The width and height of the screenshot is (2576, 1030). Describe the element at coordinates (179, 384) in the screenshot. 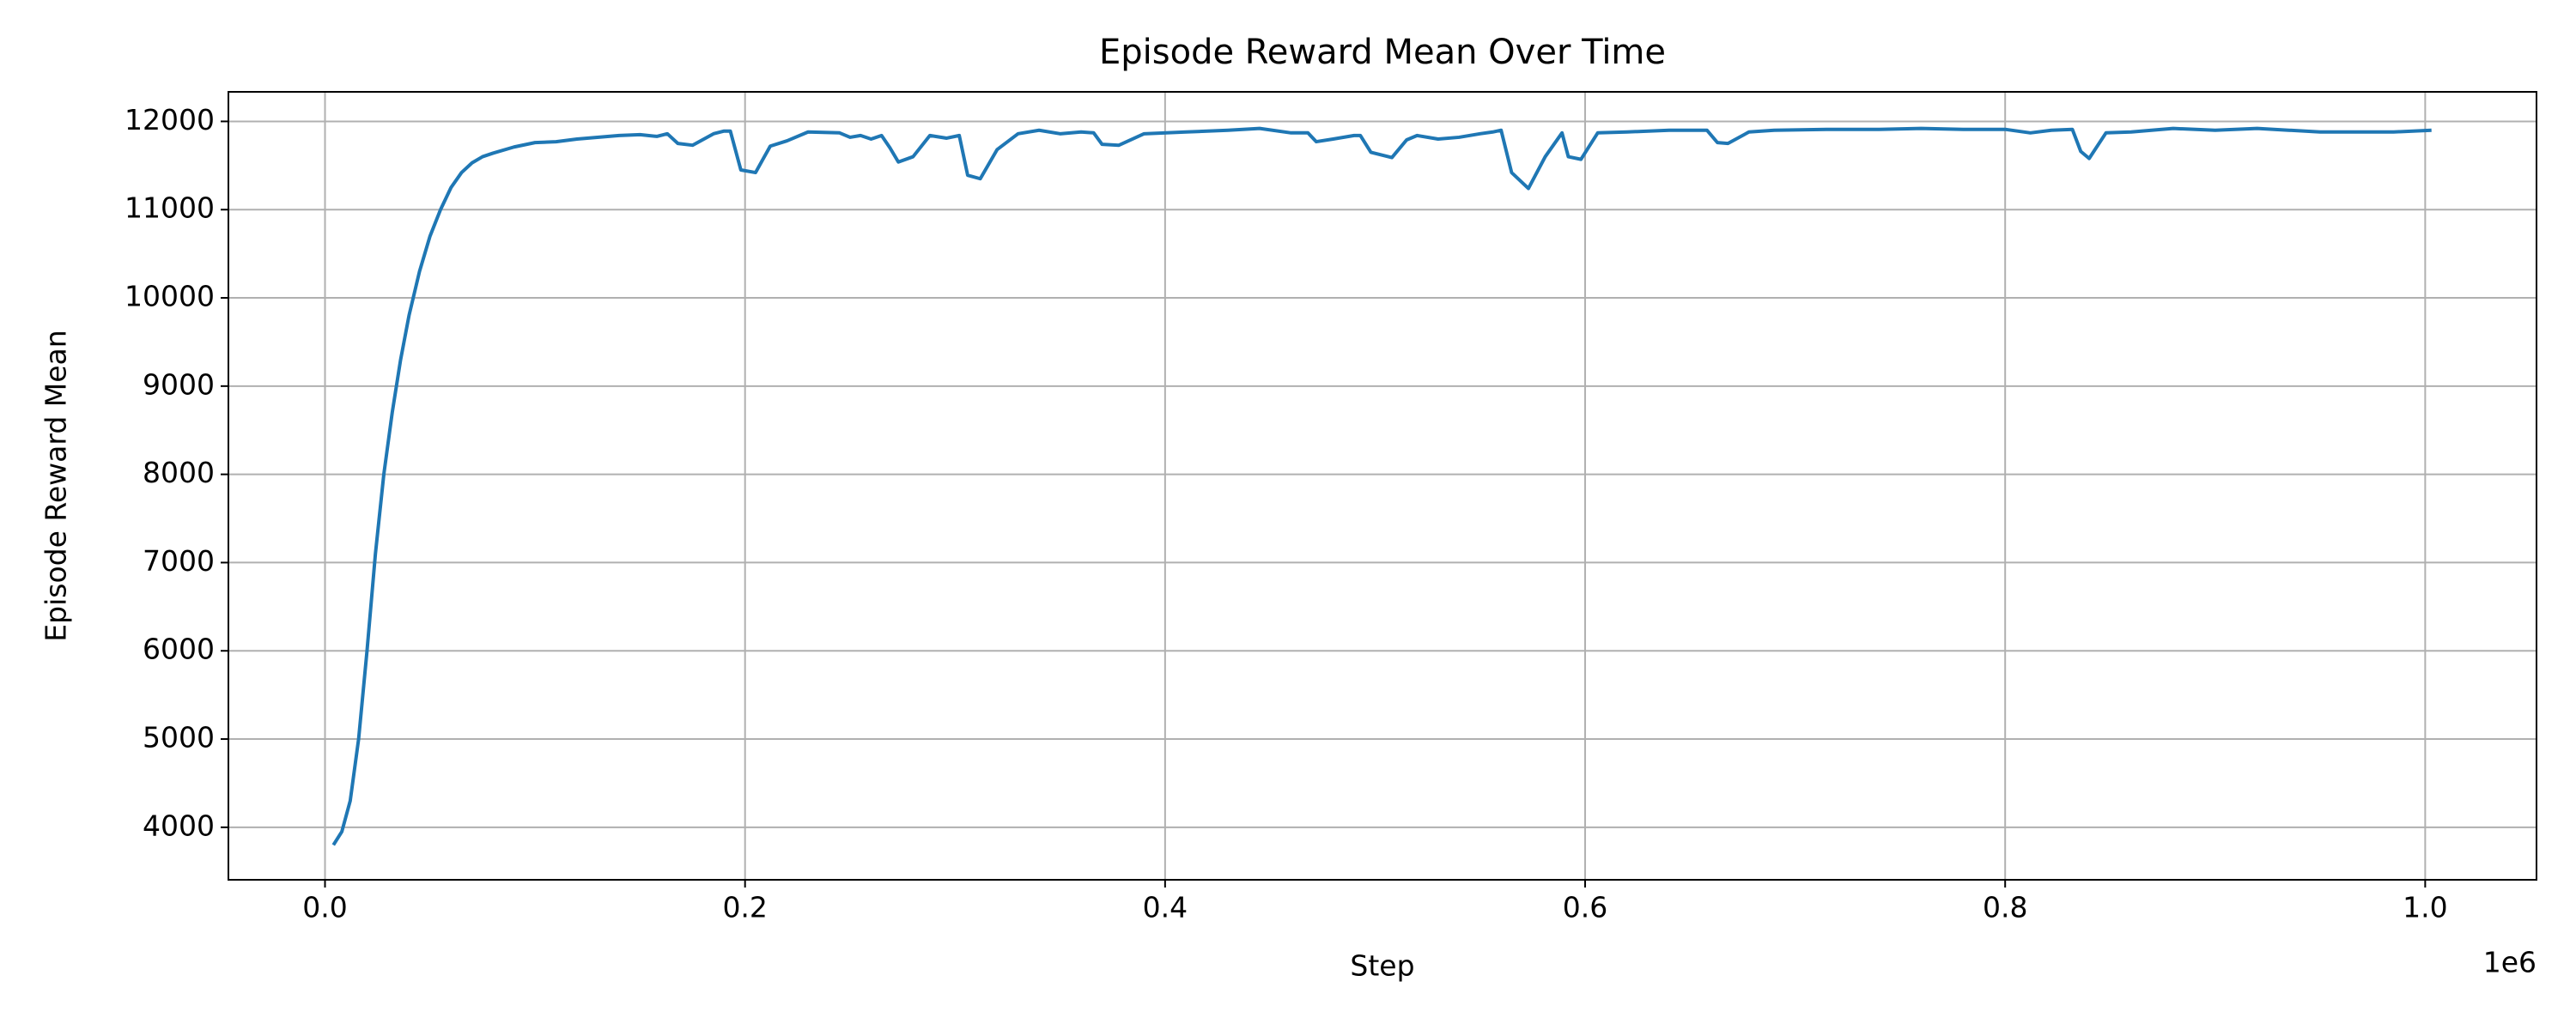

I see `y-tick-label: 9000` at that location.